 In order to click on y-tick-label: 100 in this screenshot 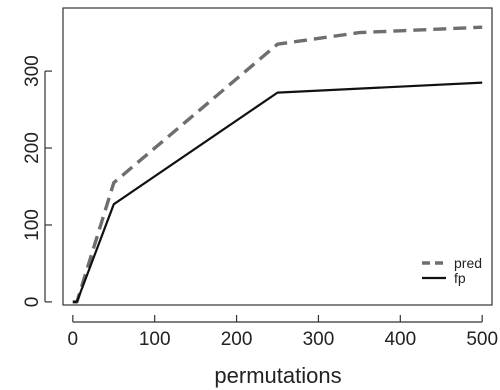, I will do `click(32, 225)`.